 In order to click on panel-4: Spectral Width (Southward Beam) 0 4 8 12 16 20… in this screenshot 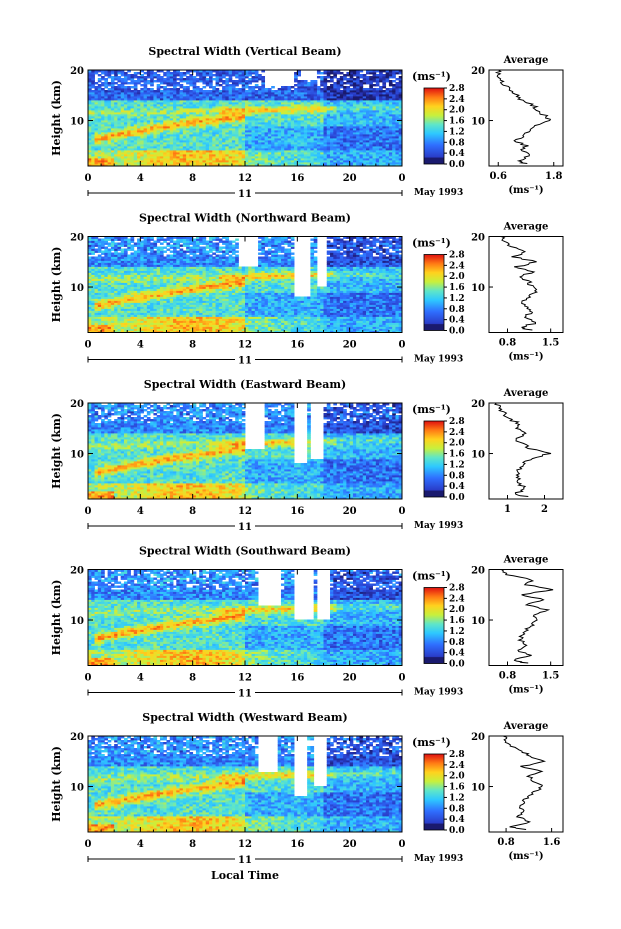, I will do `click(307, 622)`.